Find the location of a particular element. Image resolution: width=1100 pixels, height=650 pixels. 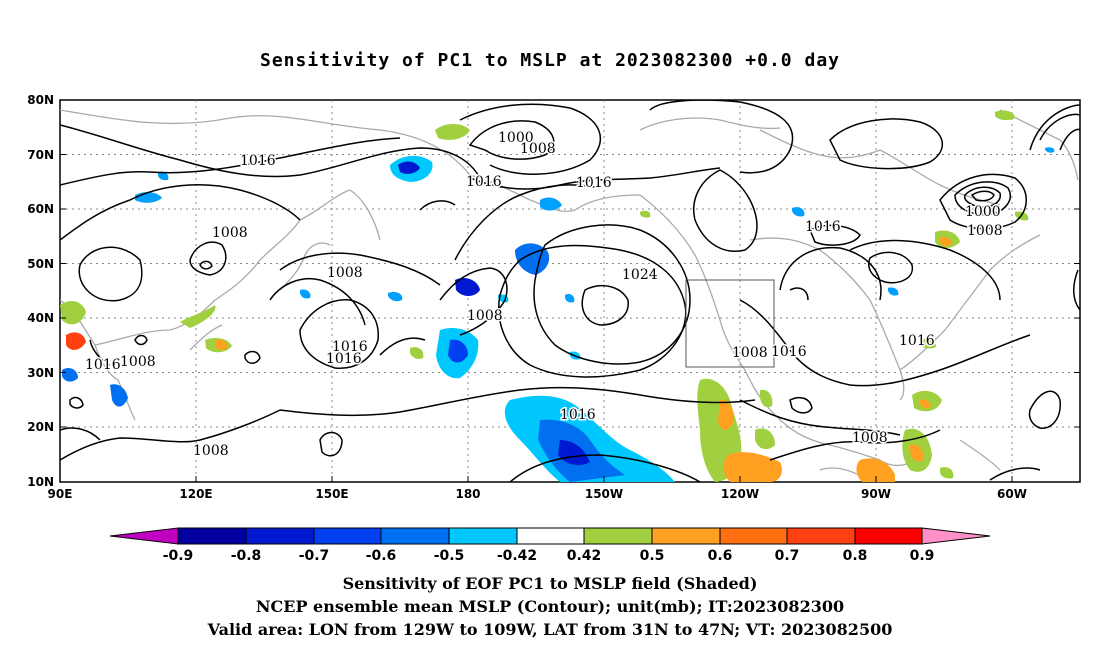

lat-label: 30N is located at coordinates (40, 373).